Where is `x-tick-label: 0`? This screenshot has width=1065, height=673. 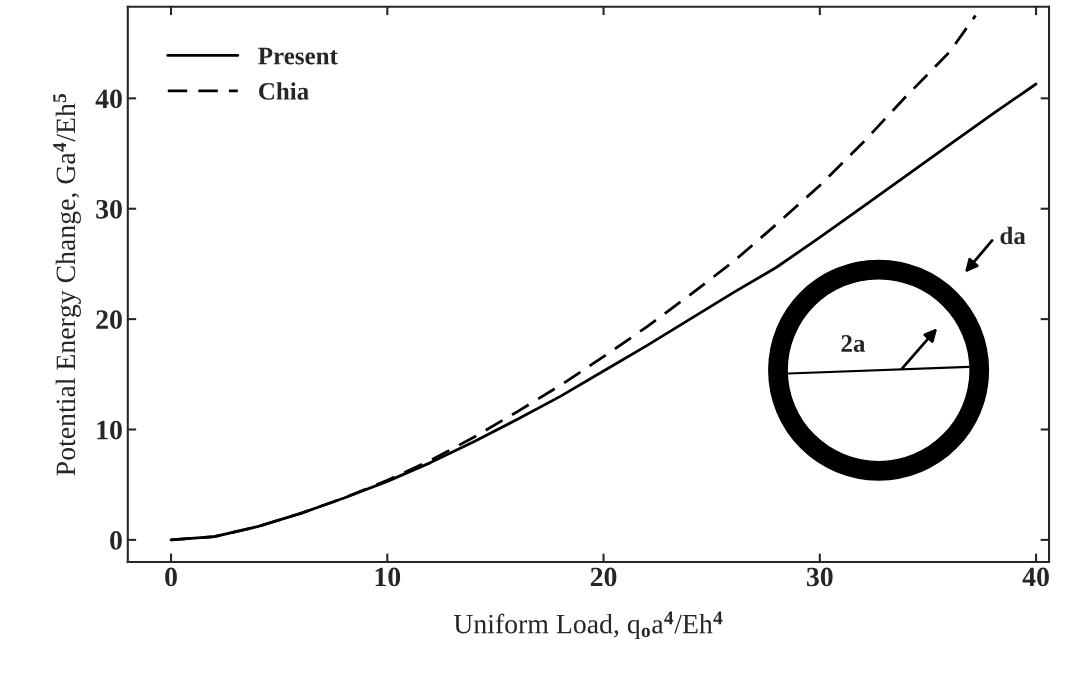 x-tick-label: 0 is located at coordinates (171, 577).